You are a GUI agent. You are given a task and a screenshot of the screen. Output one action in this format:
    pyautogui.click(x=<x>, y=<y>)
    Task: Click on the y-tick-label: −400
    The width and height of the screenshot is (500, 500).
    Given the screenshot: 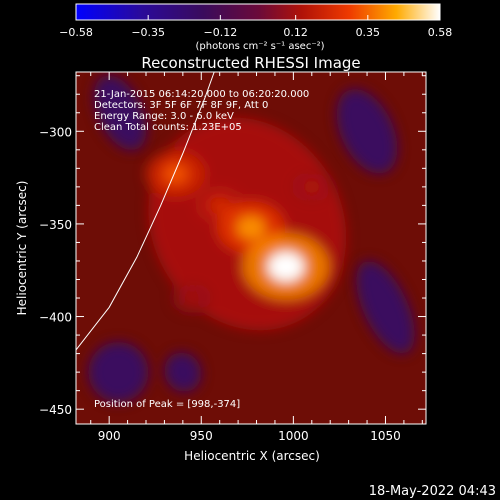 What is the action you would take?
    pyautogui.click(x=55, y=318)
    